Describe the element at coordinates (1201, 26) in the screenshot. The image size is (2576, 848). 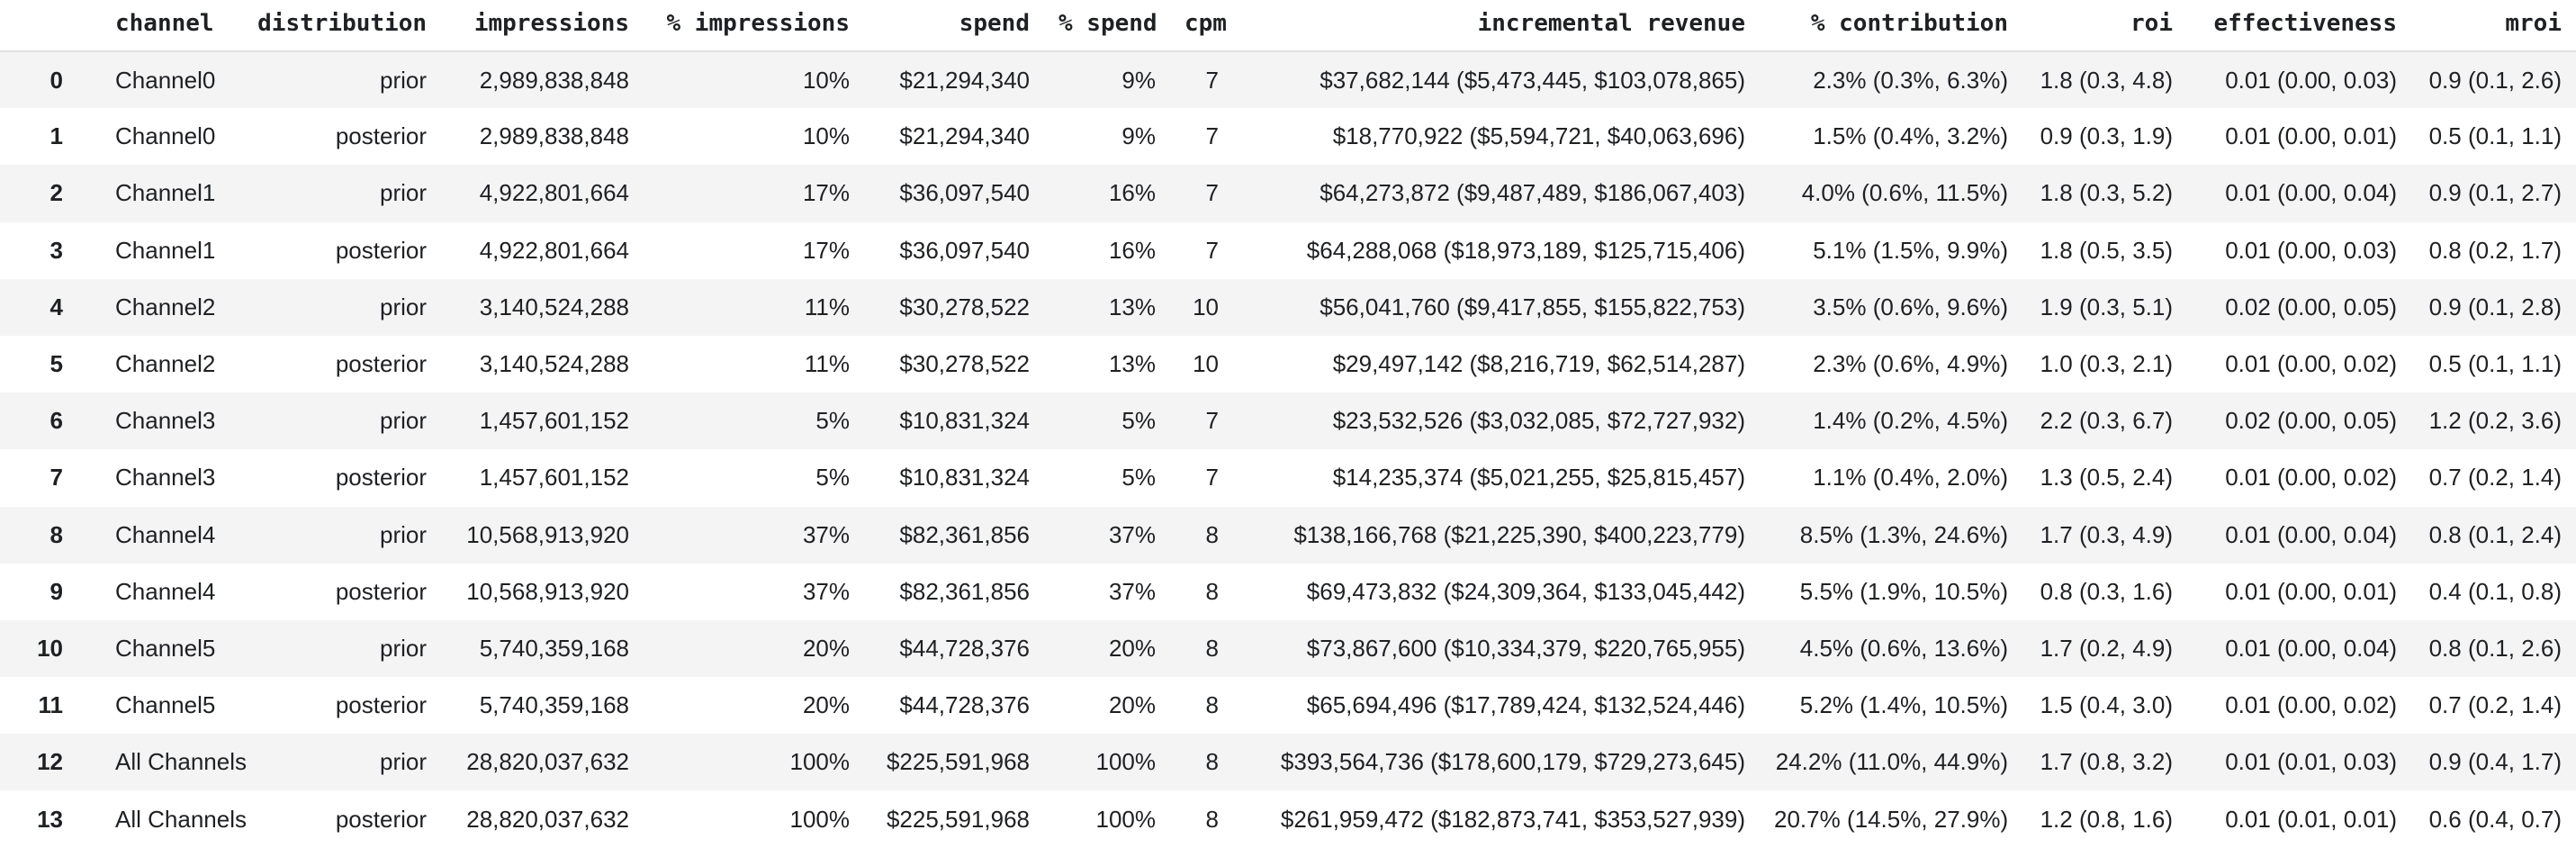
I see `column-header-cpm: cpm` at that location.